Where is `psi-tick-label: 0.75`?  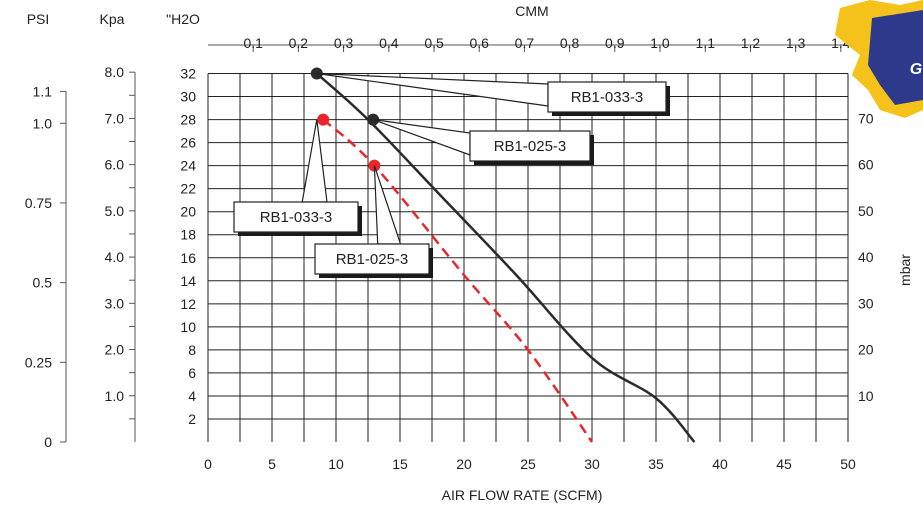 psi-tick-label: 0.75 is located at coordinates (38, 203).